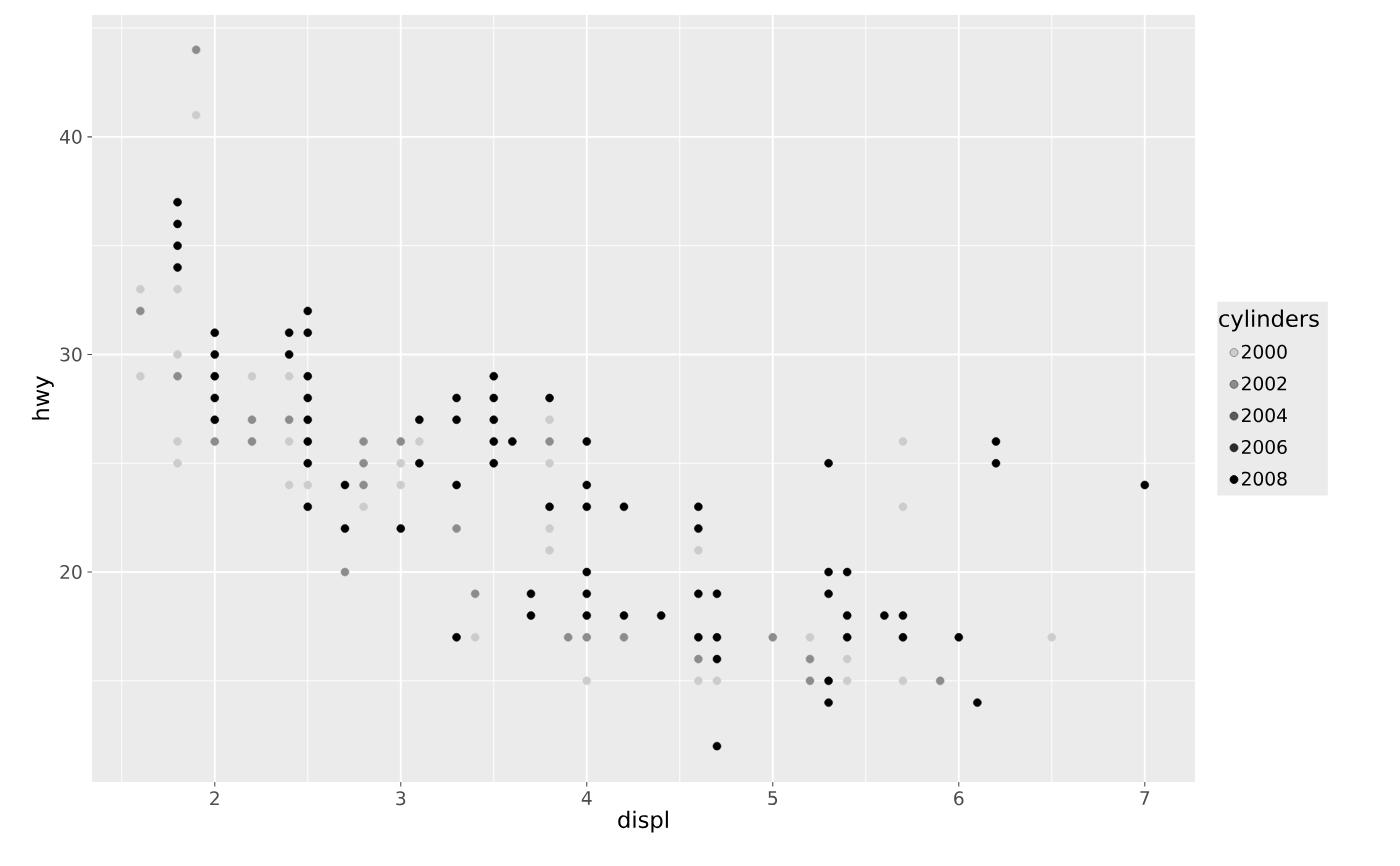 This screenshot has width=1400, height=866. What do you see at coordinates (959, 798) in the screenshot?
I see `x-tick-label: 6` at bounding box center [959, 798].